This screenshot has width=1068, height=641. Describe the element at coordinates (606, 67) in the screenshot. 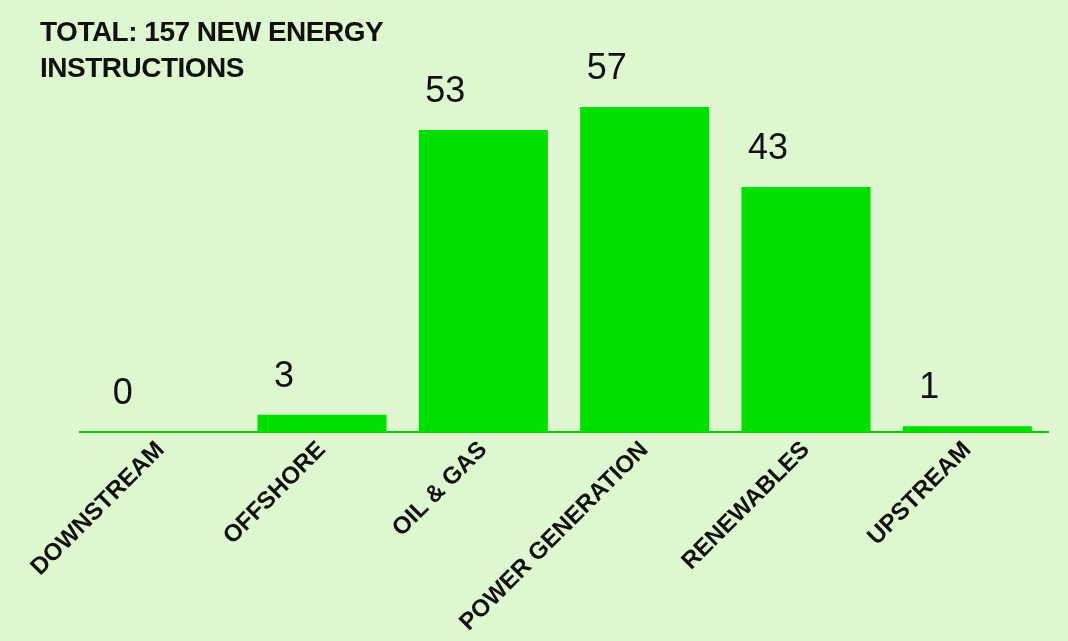

I see `data-label: 57` at that location.